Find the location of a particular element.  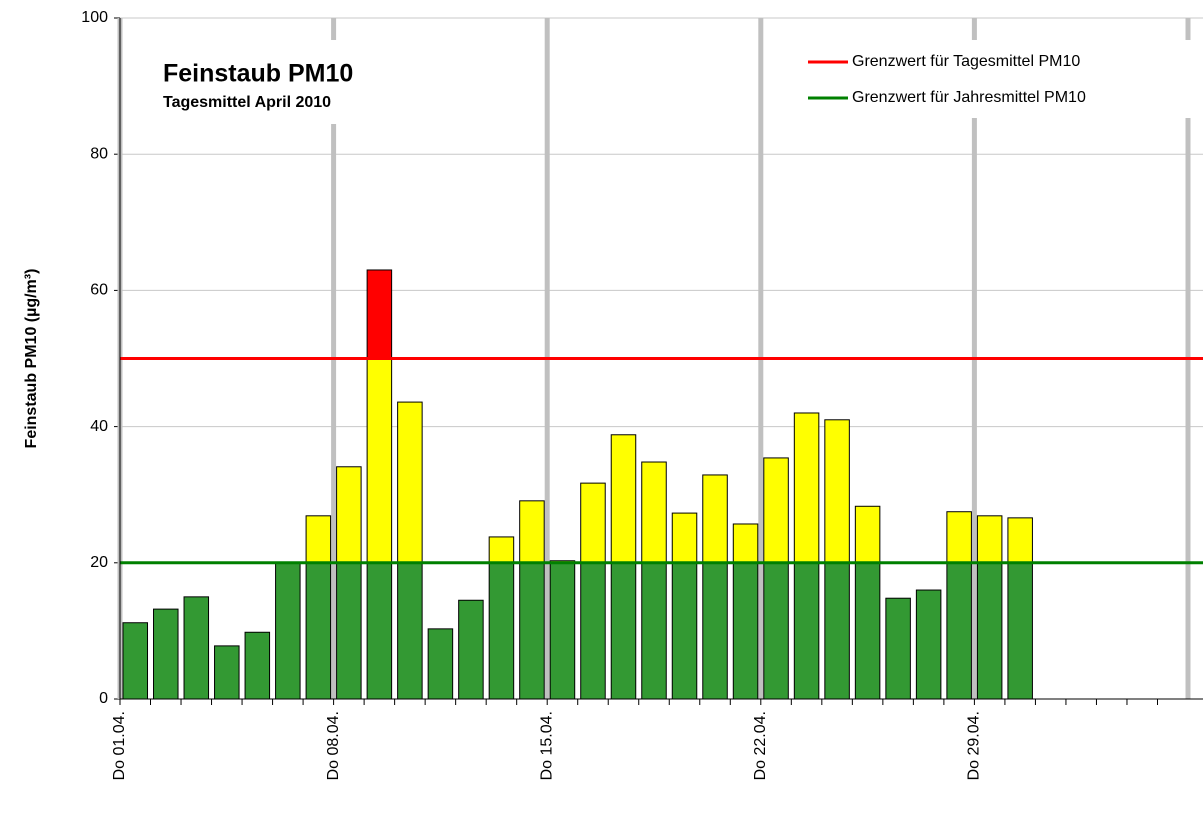

title-box is located at coordinates (285, 82).